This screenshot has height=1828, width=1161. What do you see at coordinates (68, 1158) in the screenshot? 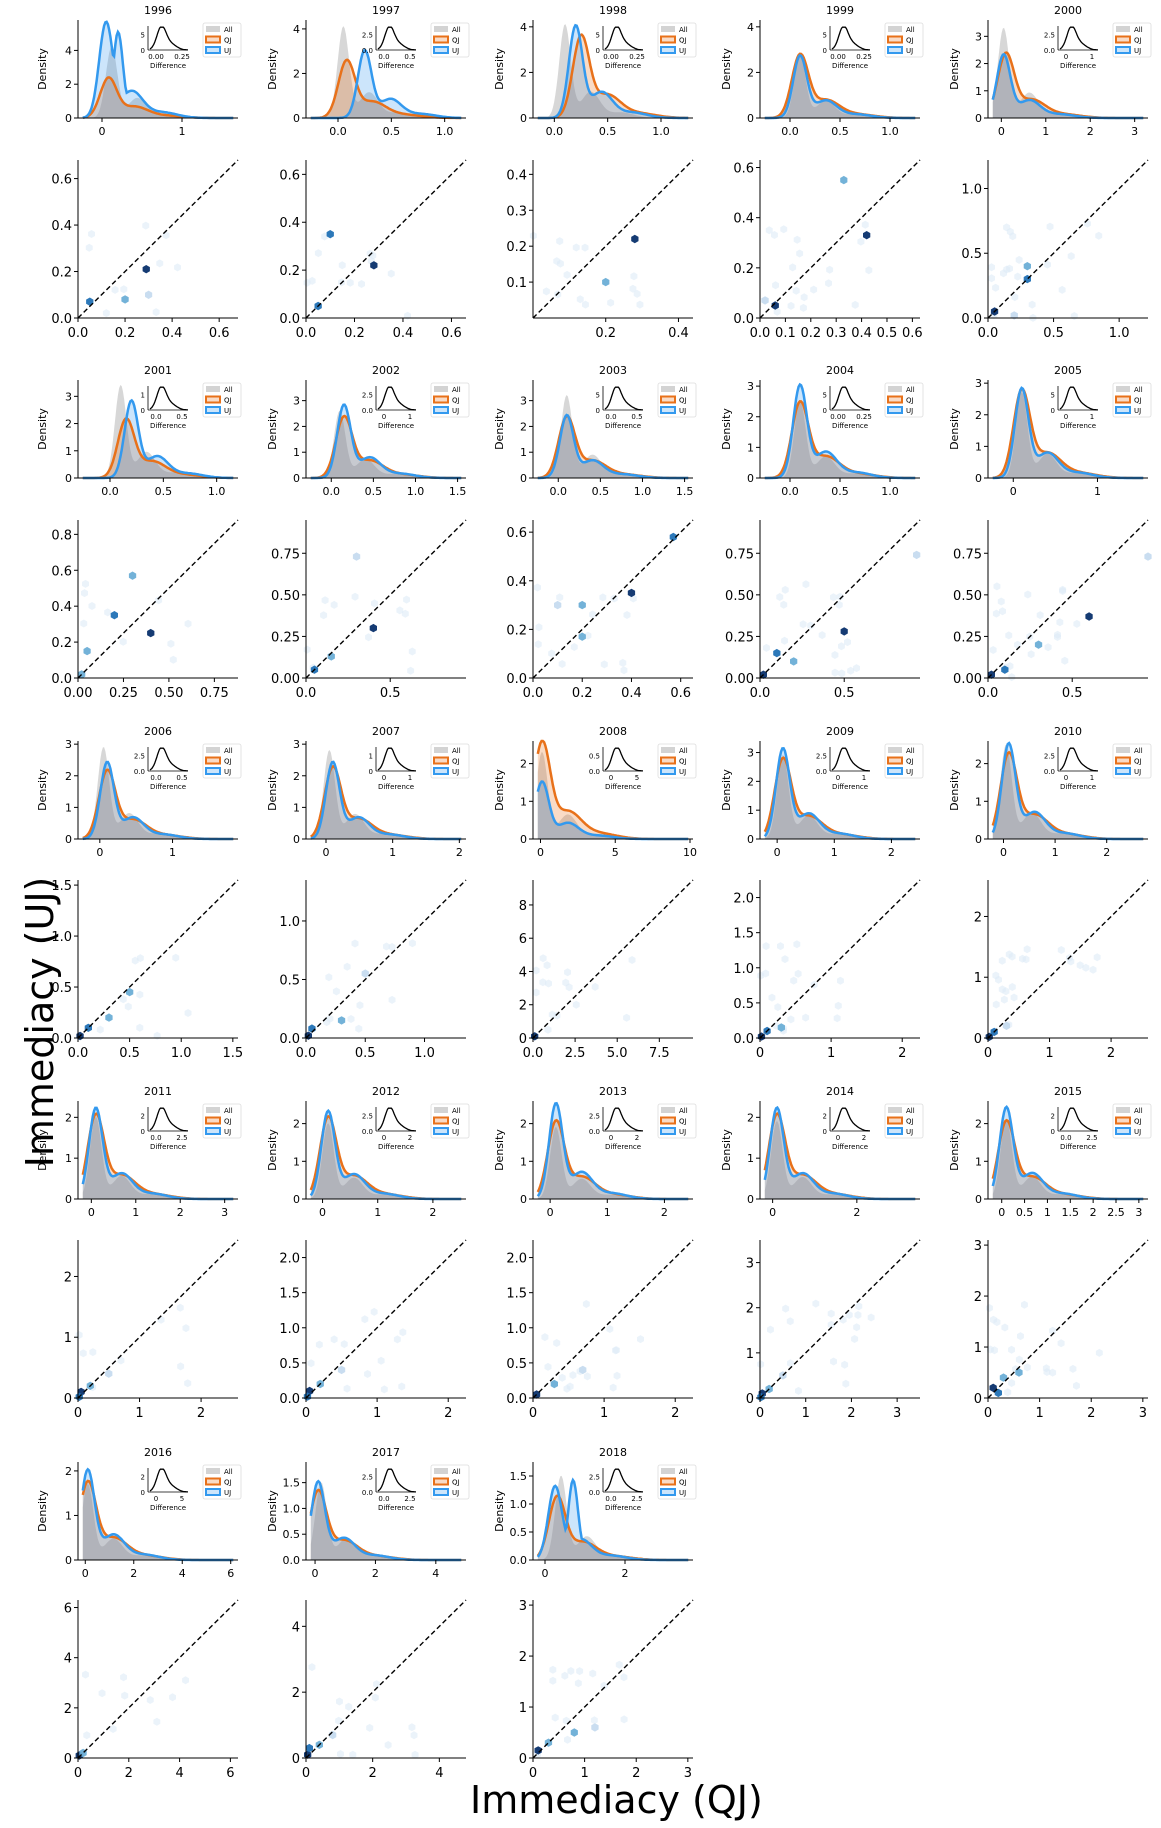
I see `density-ytick-label: 1` at bounding box center [68, 1158].